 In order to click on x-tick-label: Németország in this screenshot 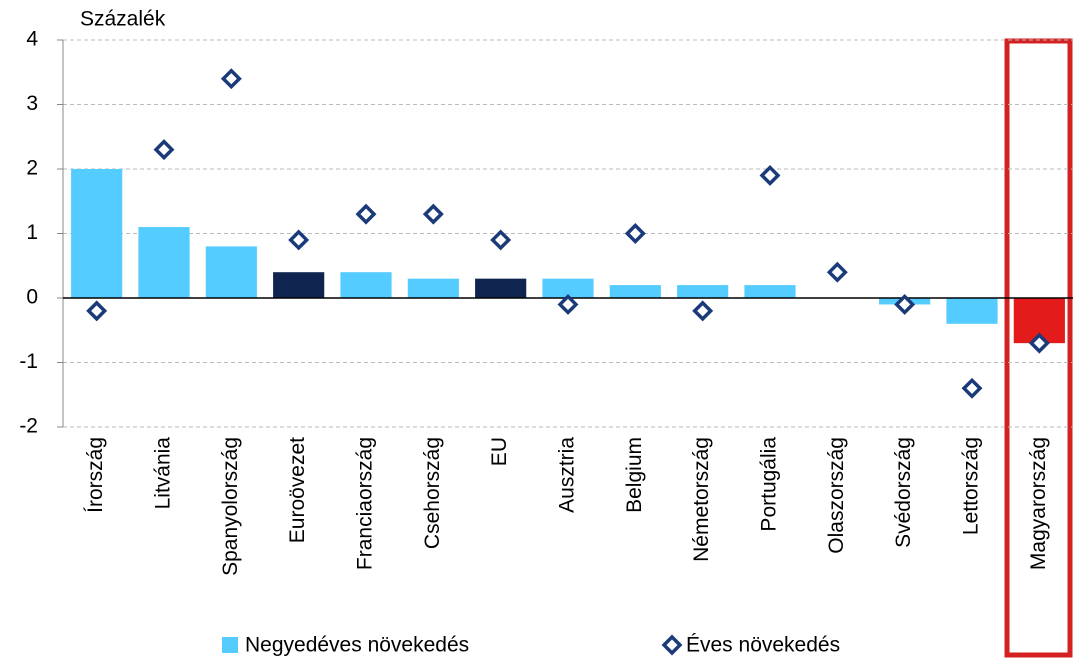, I will do `click(701, 499)`.